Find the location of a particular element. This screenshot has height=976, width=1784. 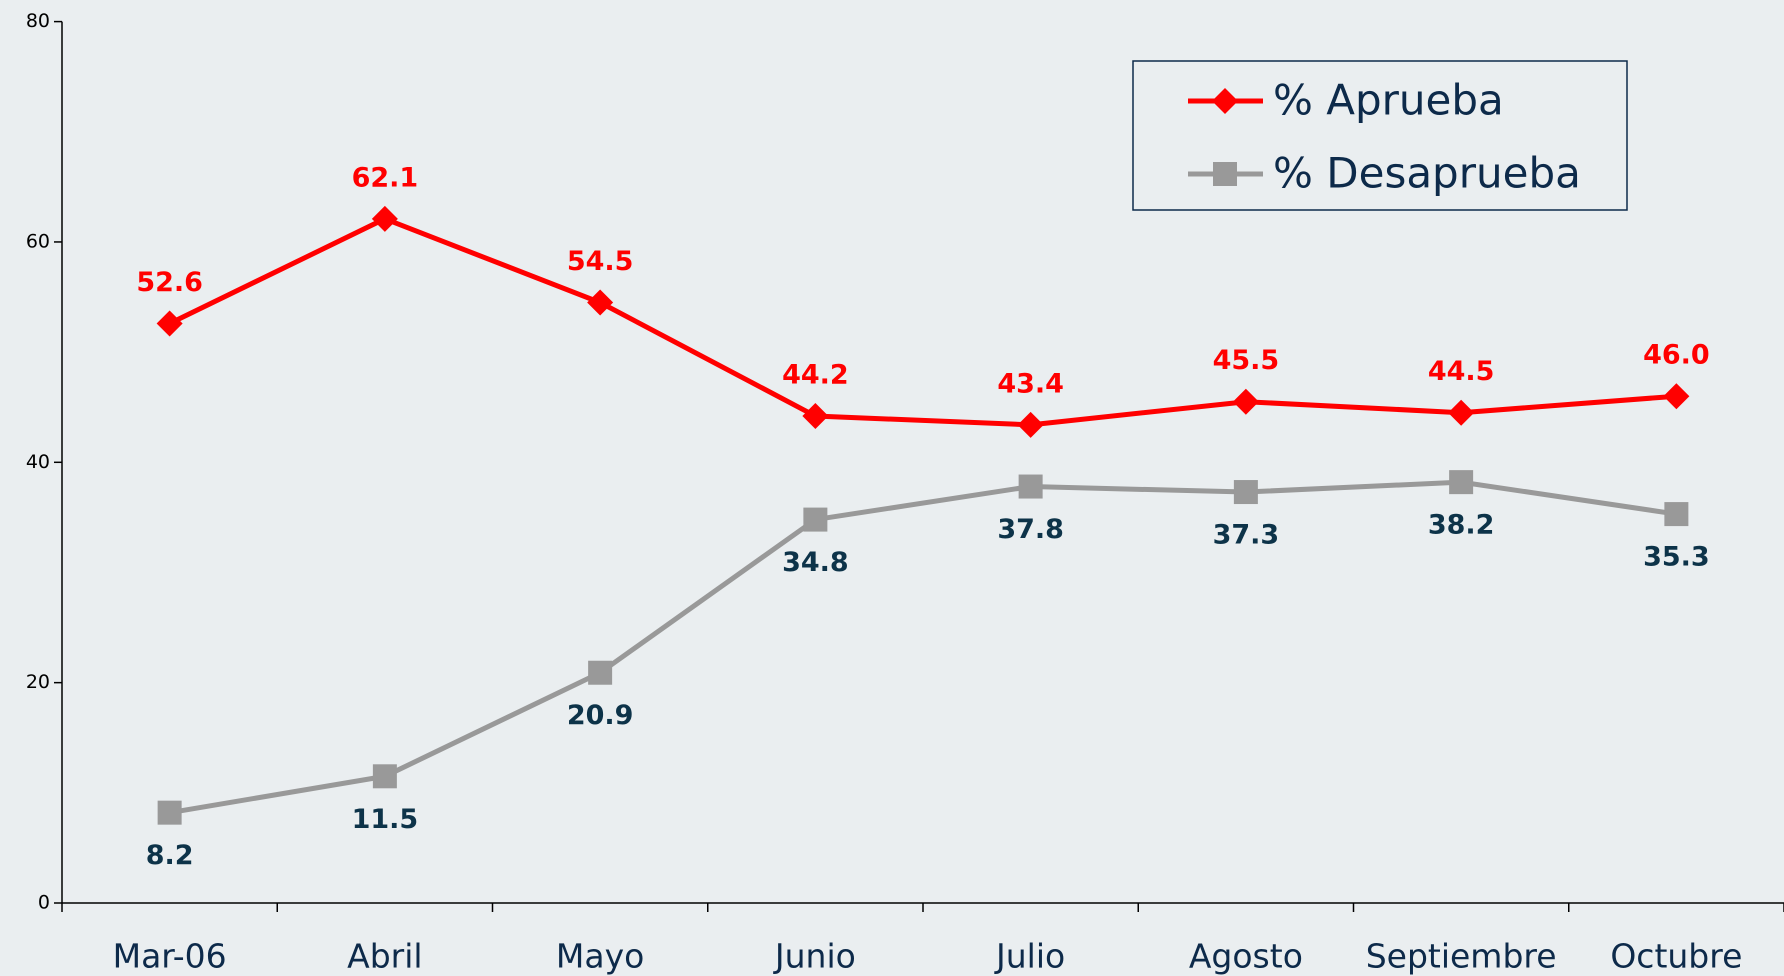

value-label: 62.1 is located at coordinates (385, 177).